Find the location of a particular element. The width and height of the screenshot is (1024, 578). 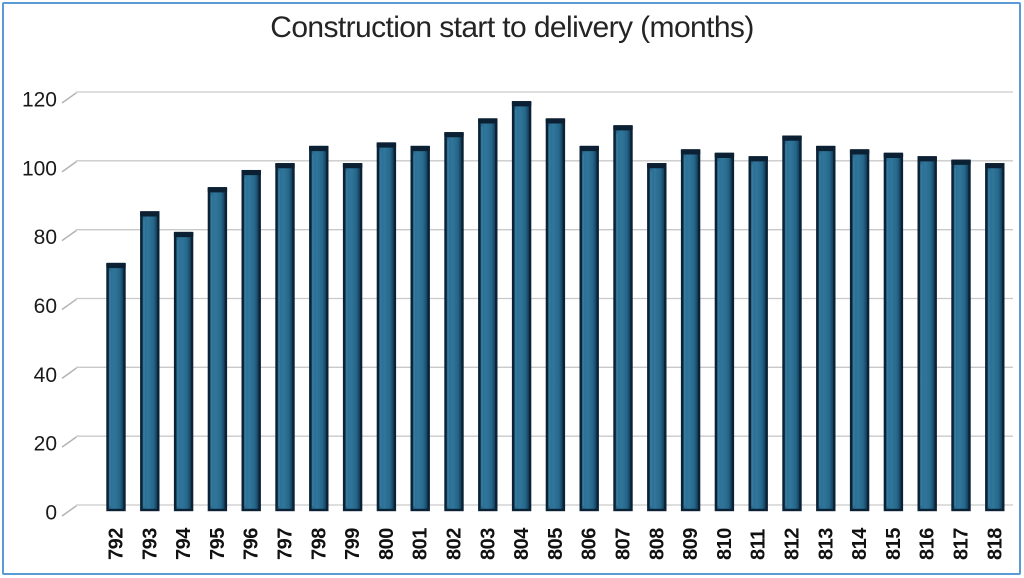

x-tick-label-793: 793 is located at coordinates (150, 544).